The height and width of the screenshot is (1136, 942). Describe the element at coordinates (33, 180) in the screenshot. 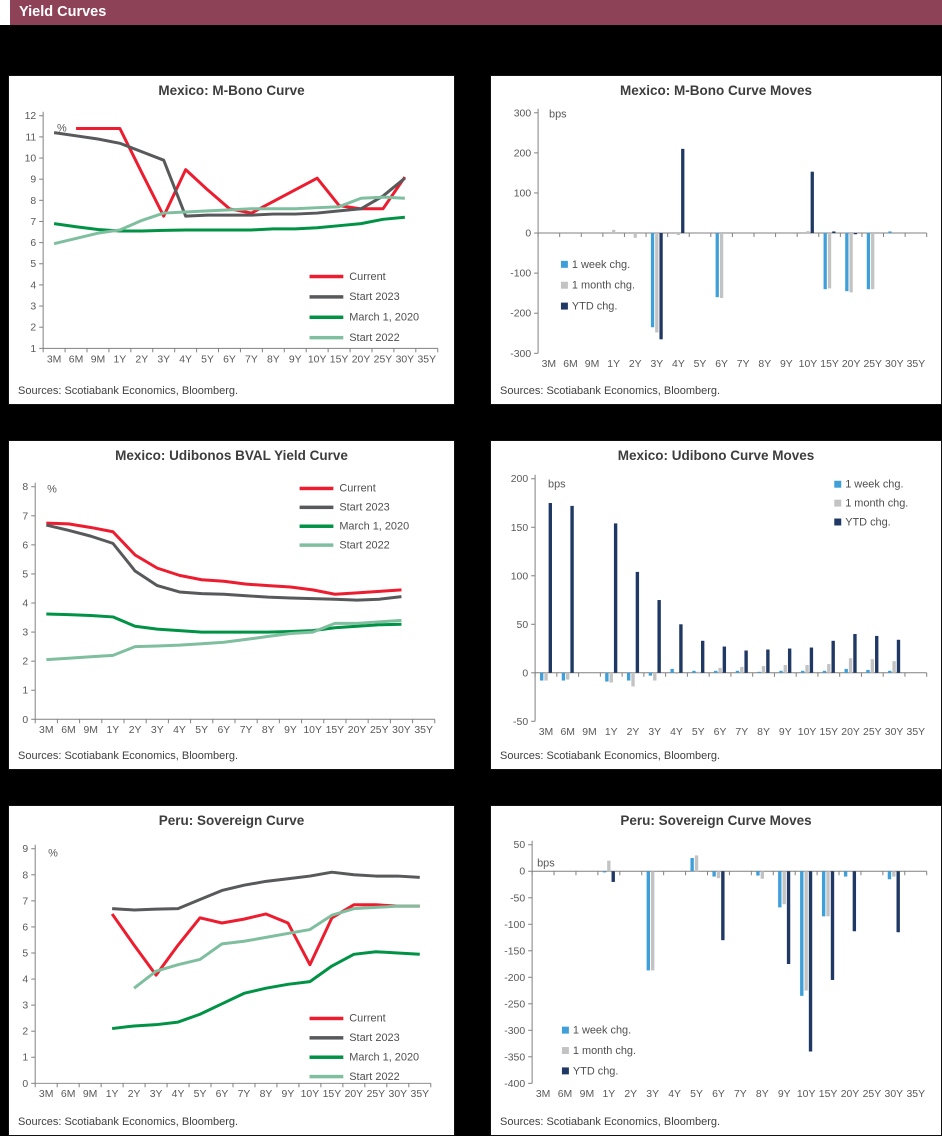

I see `y-tick-label: 9` at that location.